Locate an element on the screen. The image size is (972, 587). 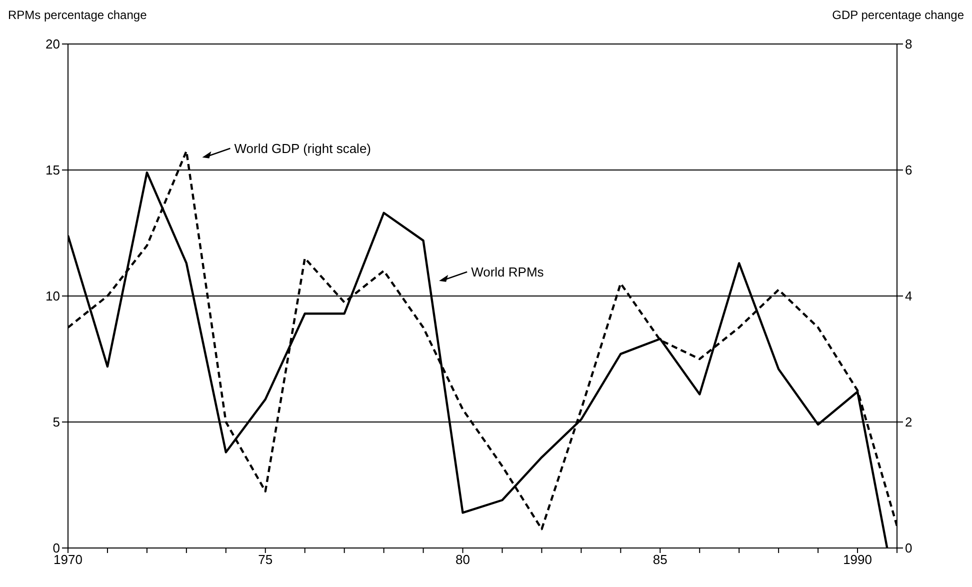
x-tick-label: 1990 is located at coordinates (857, 560).